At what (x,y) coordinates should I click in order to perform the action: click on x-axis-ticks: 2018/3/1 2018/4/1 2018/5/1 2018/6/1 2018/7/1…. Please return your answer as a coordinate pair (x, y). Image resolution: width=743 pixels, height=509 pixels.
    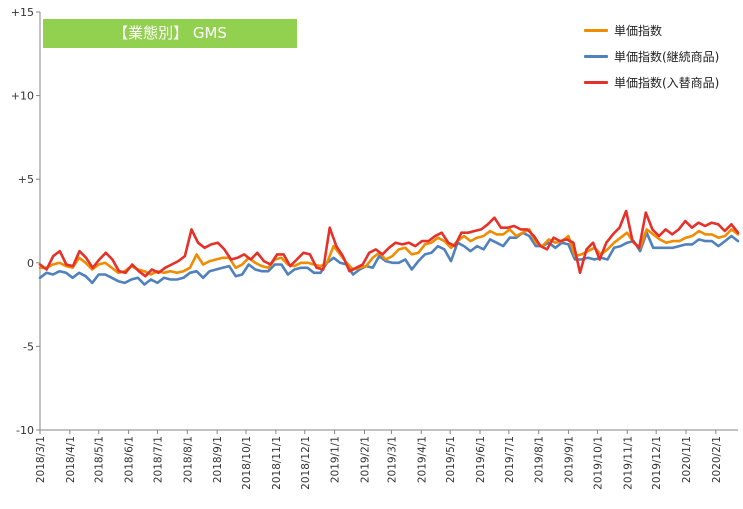
    Looking at the image, I should click on (379, 460).